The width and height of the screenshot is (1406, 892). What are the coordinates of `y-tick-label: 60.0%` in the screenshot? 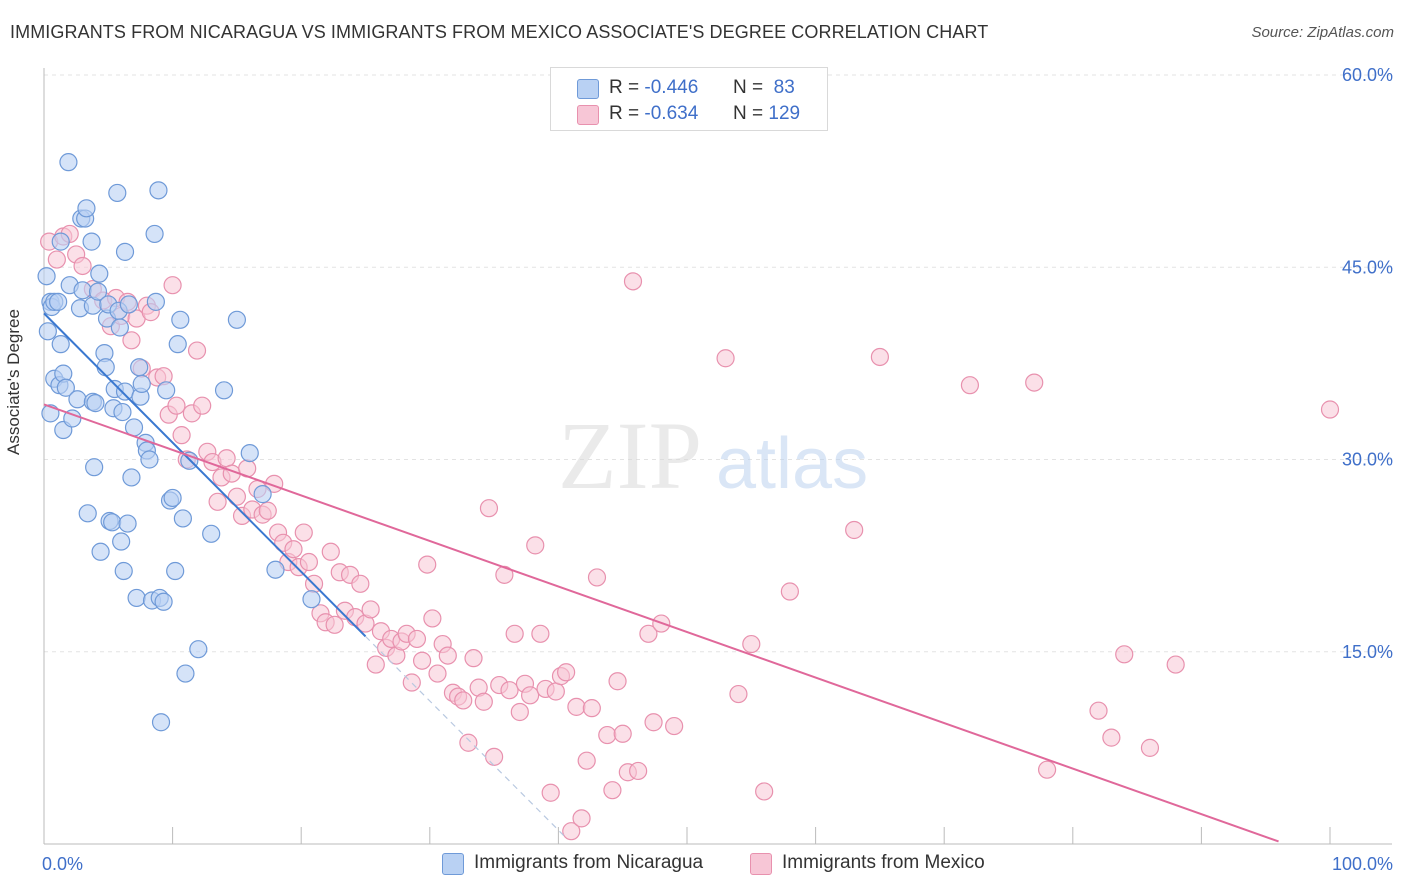 It's located at (1367, 75).